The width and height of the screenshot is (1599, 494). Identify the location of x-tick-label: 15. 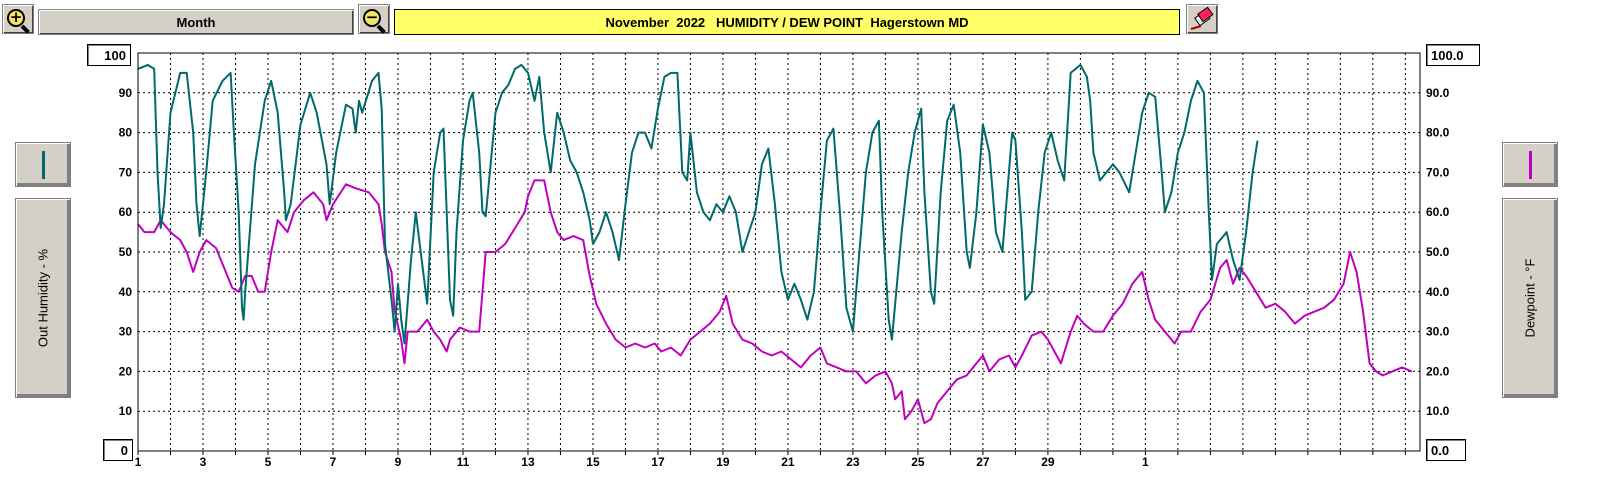
(593, 462).